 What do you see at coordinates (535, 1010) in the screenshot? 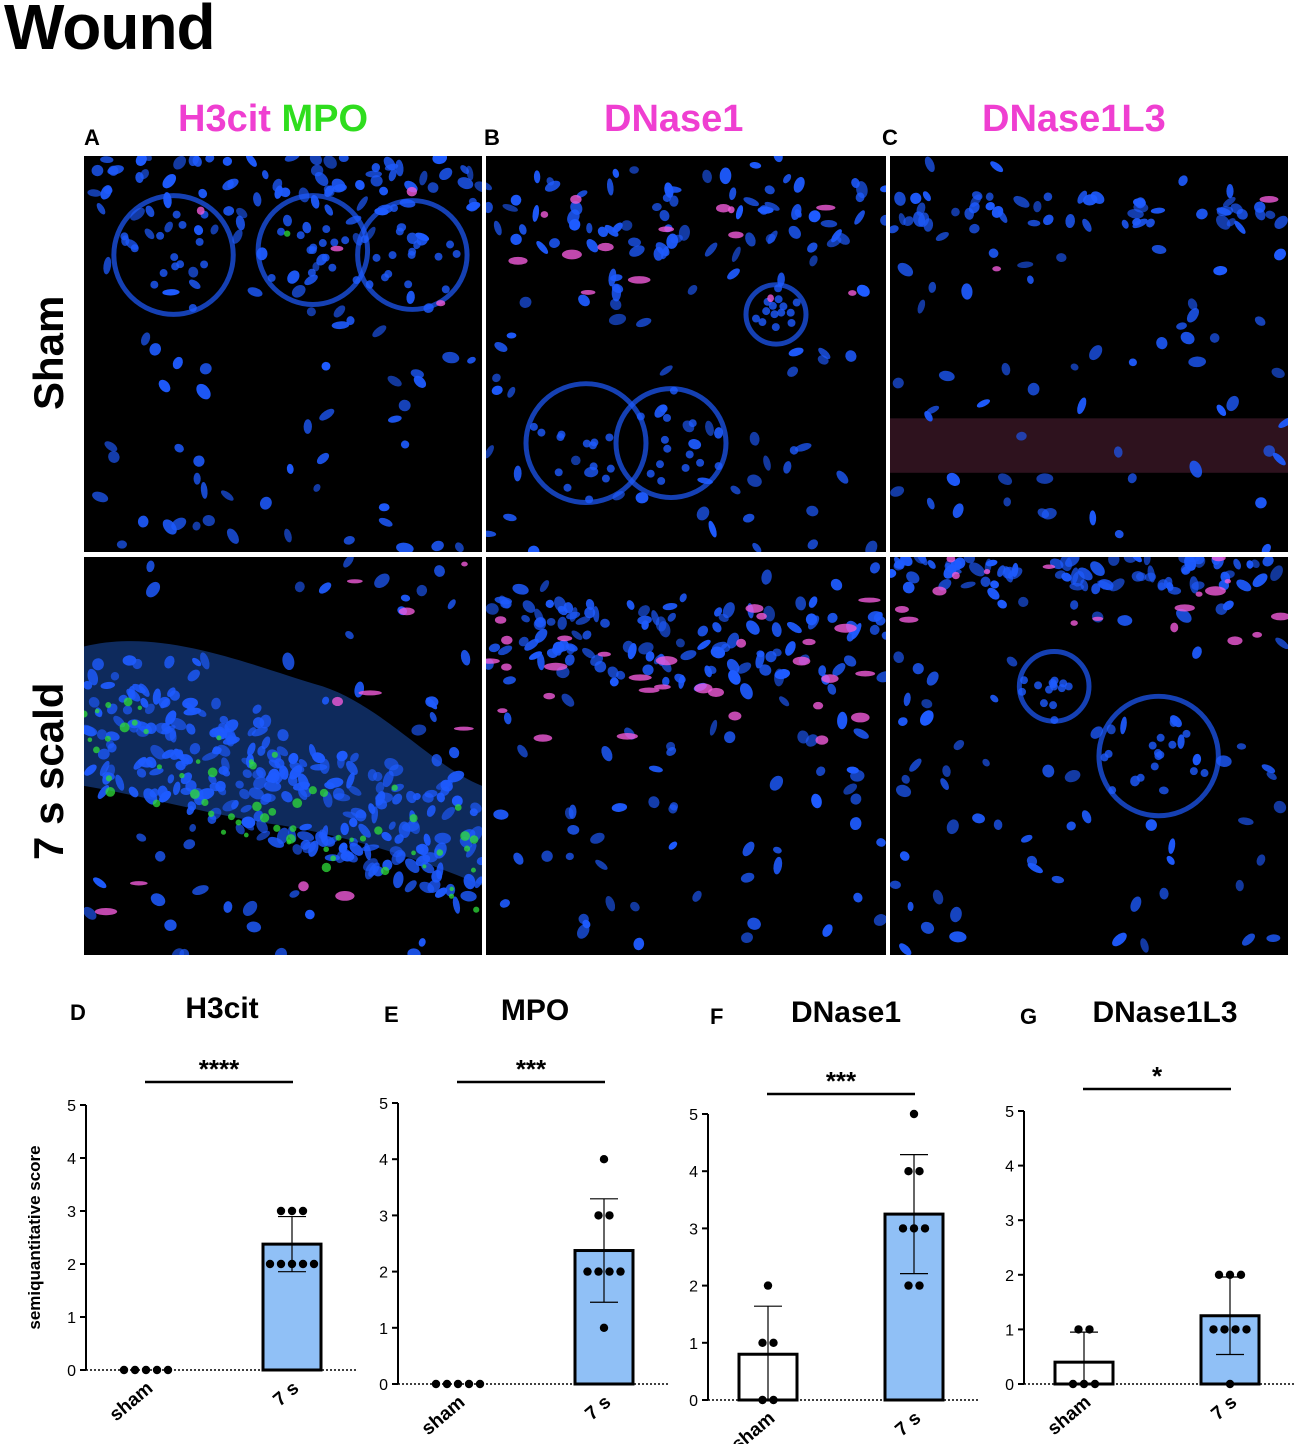
I see `chart-title-e: MPO` at bounding box center [535, 1010].